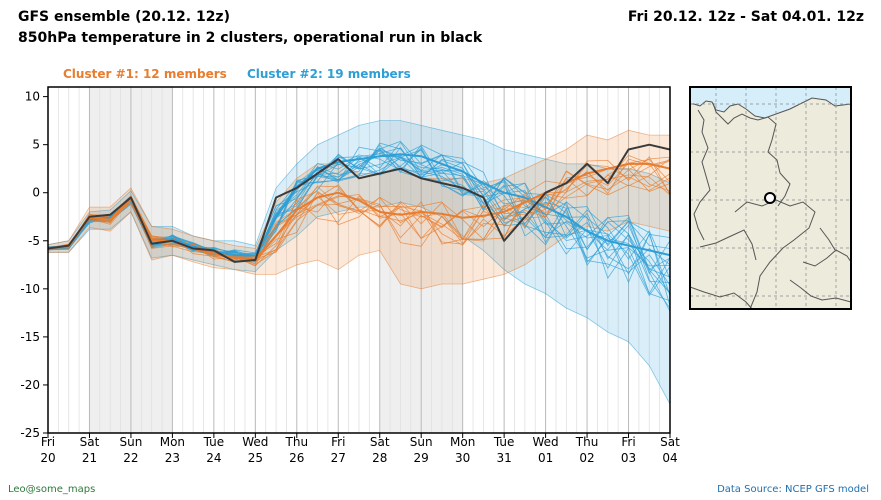 This screenshot has height=500, width=881. What do you see at coordinates (421, 458) in the screenshot?
I see `x-tick-date: 29` at bounding box center [421, 458].